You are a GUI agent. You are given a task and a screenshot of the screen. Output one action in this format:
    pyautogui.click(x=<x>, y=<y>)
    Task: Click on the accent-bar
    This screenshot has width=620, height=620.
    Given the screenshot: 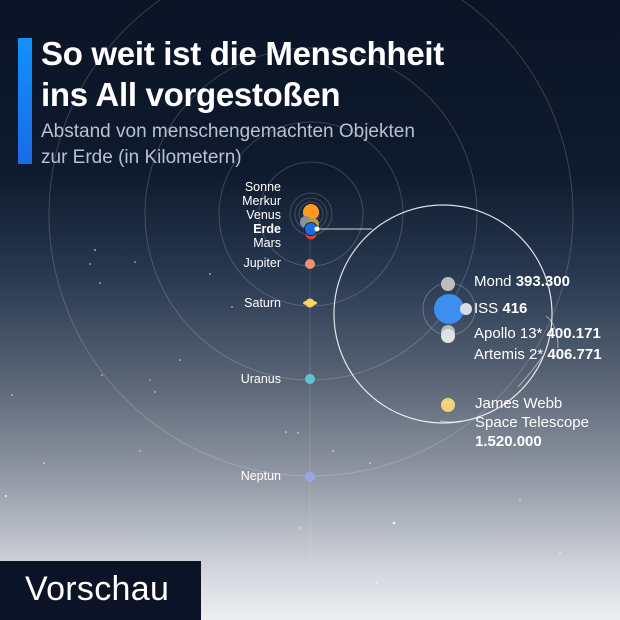 What is the action you would take?
    pyautogui.click(x=25, y=101)
    